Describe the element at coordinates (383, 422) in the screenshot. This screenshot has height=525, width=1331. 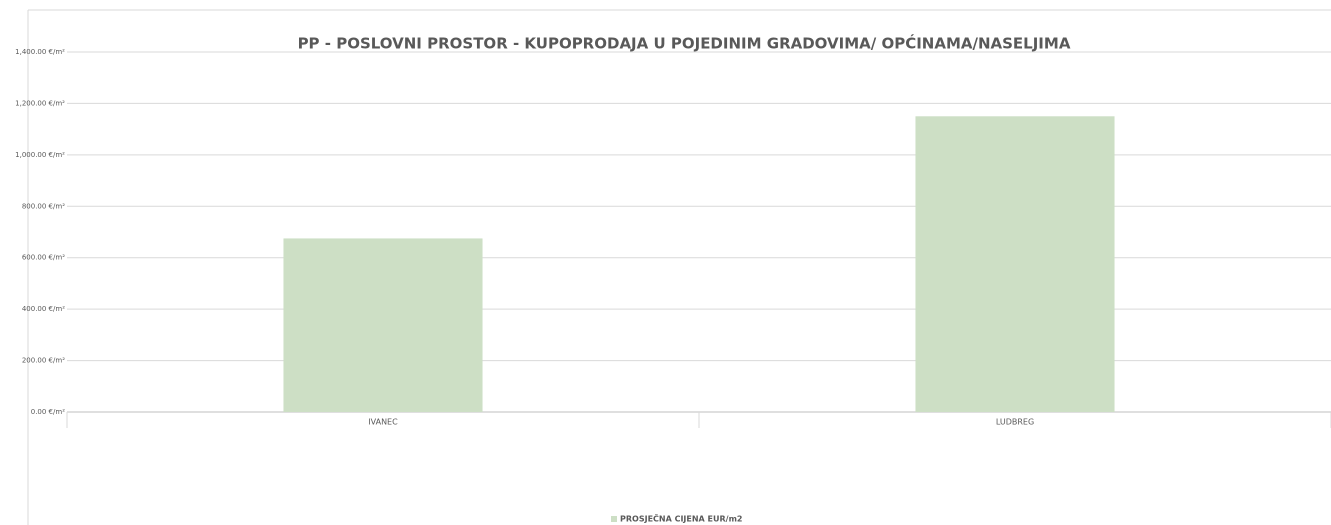
I see `x-tick-label: IVANEC` at that location.